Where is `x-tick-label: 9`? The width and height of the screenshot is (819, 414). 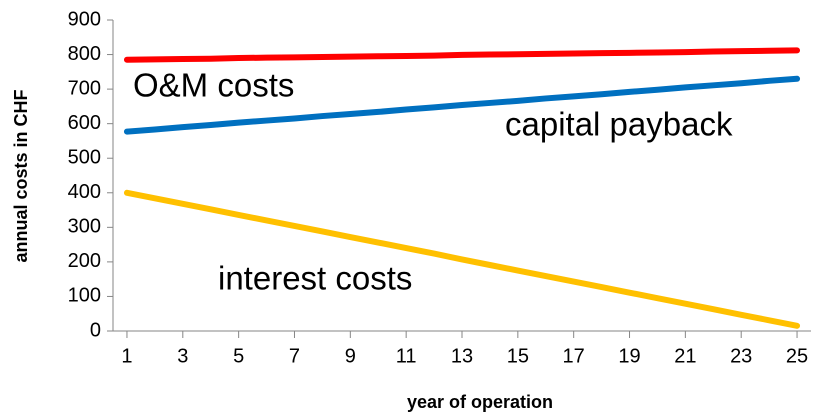 x-tick-label: 9 is located at coordinates (350, 356).